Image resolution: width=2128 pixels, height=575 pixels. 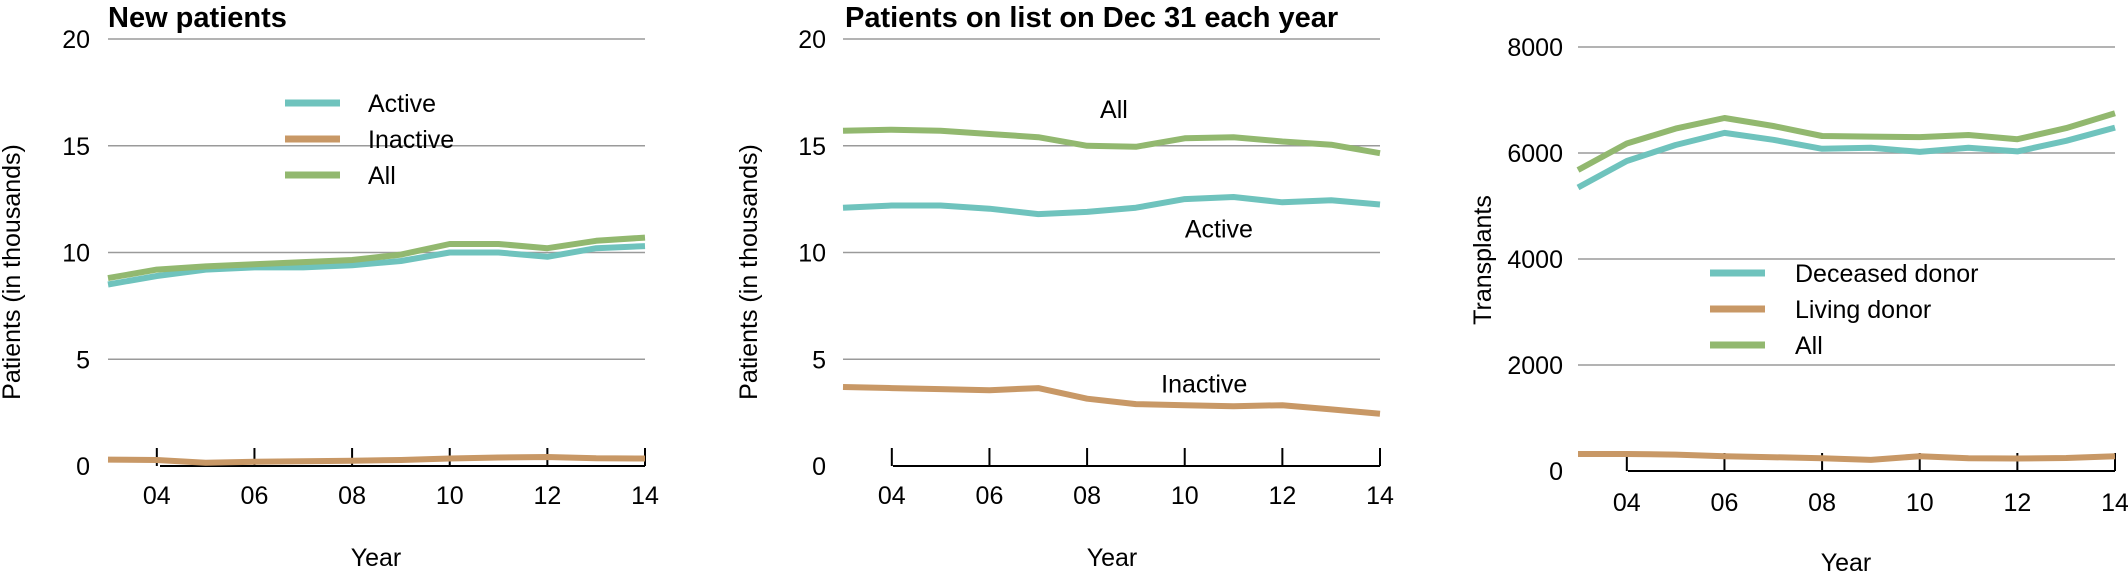 I want to click on y-tick-label: 4000, so click(x=1535, y=260).